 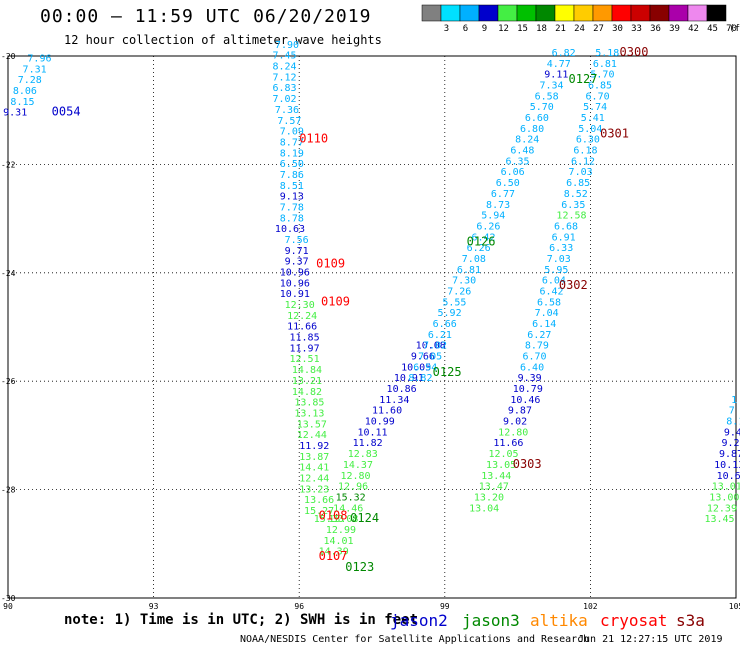 What do you see at coordinates (564, 237) in the screenshot?
I see `swh-value-label: 6.91` at bounding box center [564, 237].